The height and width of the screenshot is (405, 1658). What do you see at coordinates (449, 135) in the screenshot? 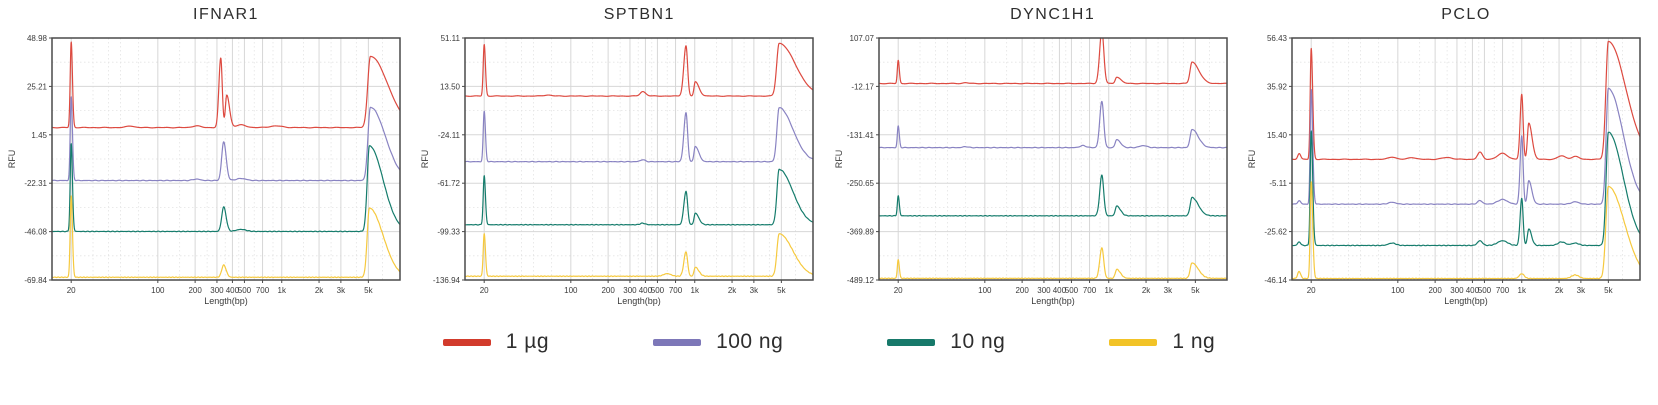
I see `svg-text: -24.11` at bounding box center [449, 135].